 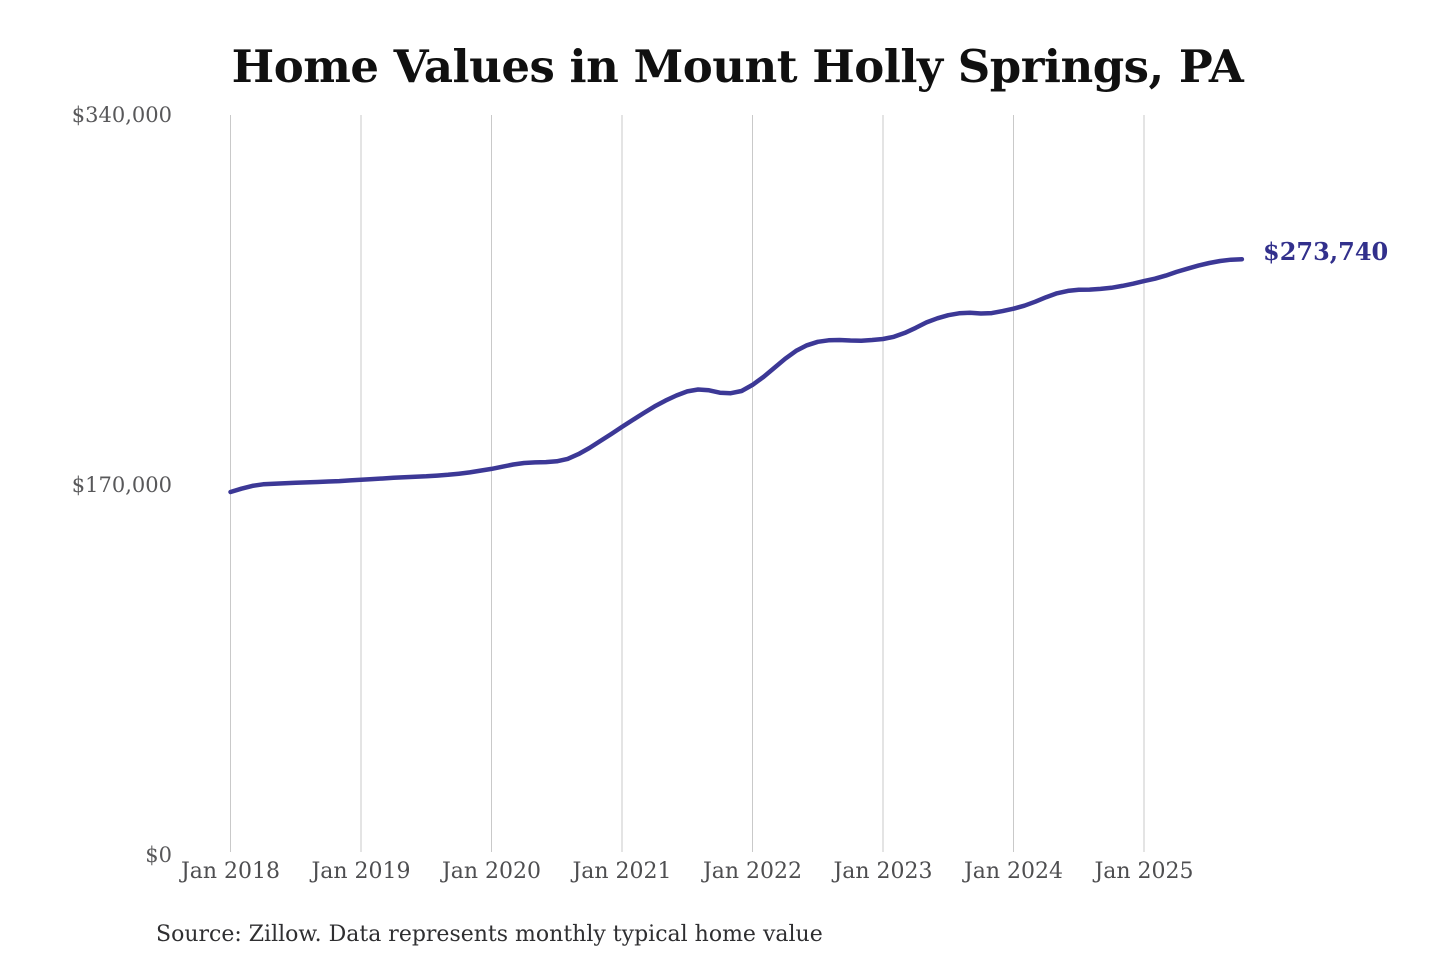 I want to click on x-tick-label: Jan 2018, so click(x=230, y=871).